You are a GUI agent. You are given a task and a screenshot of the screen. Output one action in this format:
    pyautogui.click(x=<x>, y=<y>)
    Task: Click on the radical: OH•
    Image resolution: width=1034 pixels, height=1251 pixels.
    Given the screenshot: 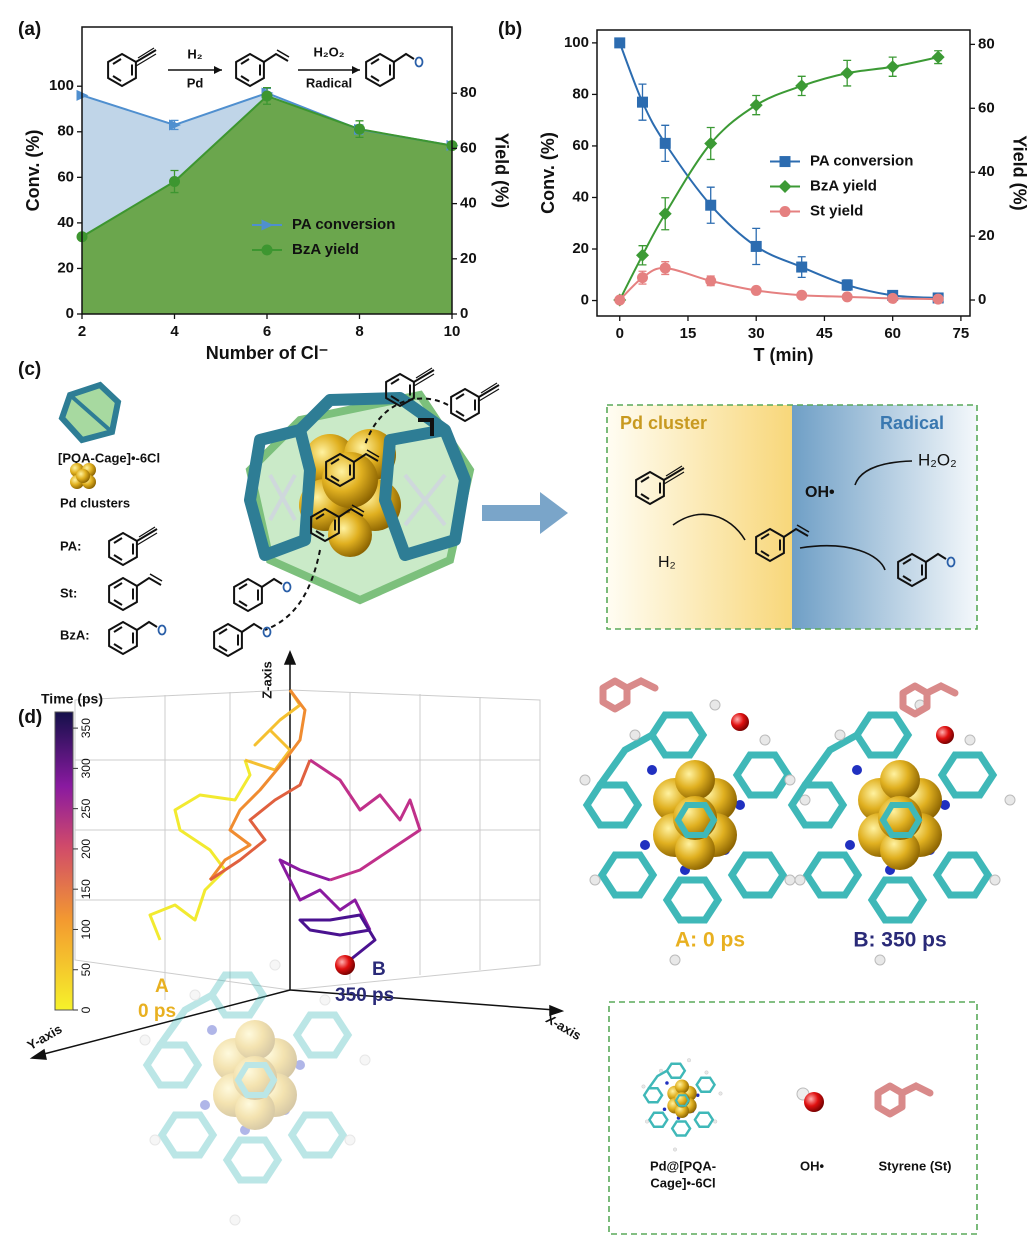 What is the action you would take?
    pyautogui.click(x=820, y=492)
    